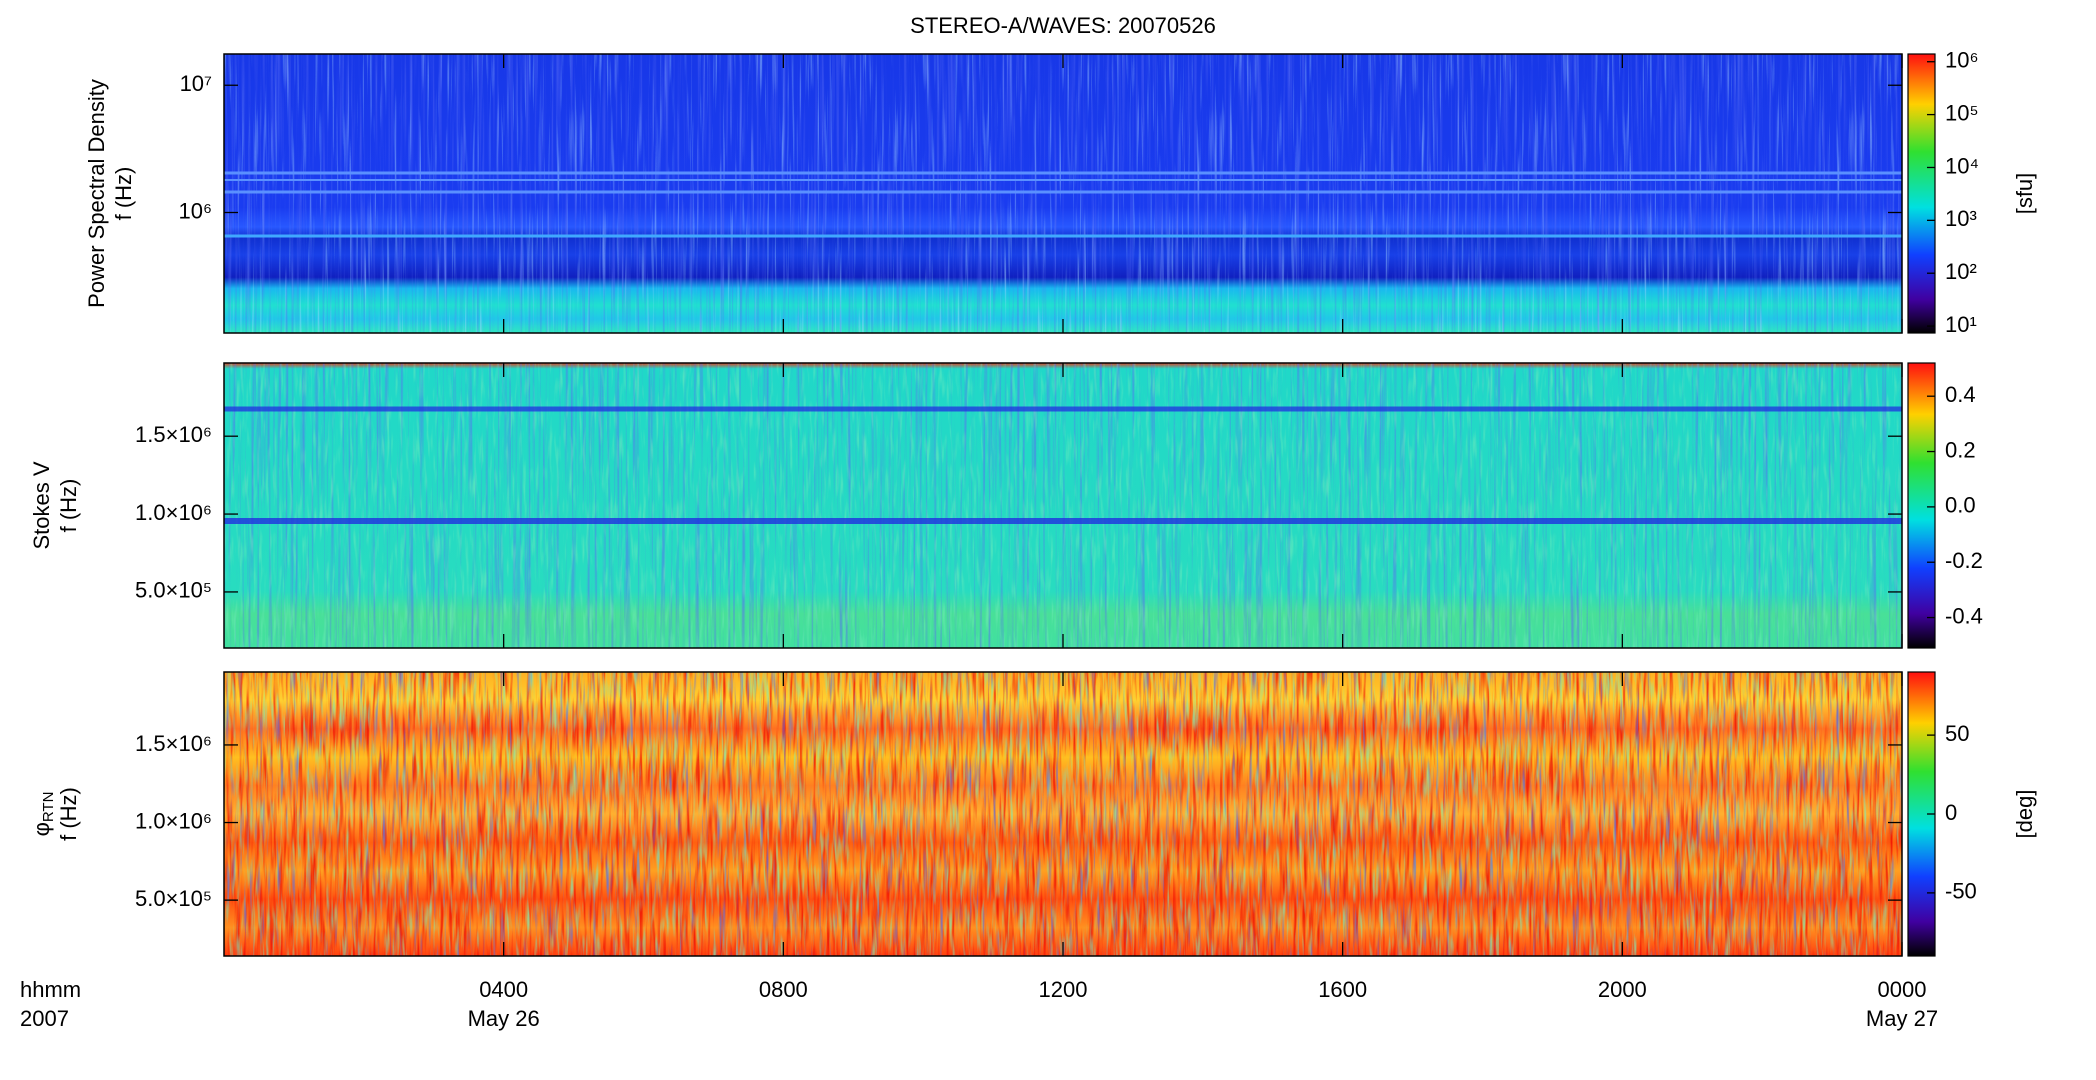 The image size is (2096, 1080). What do you see at coordinates (44, 1018) in the screenshot?
I see `x-axis-label: 2007` at bounding box center [44, 1018].